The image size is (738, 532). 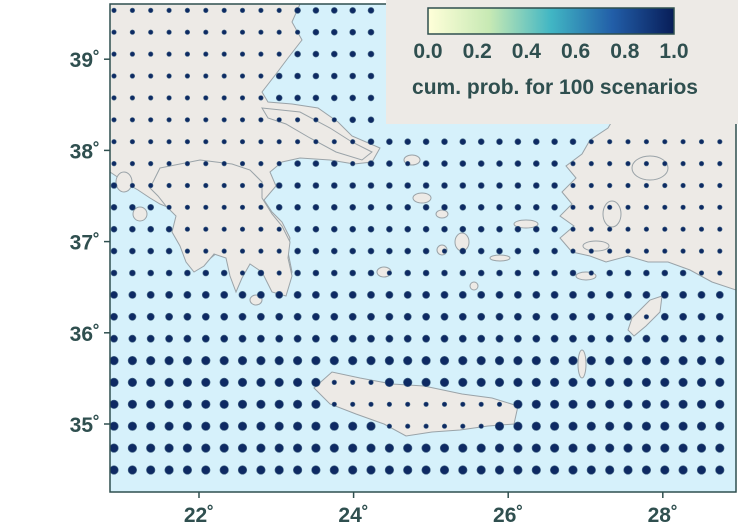 I want to click on samos-island, so click(x=596, y=246).